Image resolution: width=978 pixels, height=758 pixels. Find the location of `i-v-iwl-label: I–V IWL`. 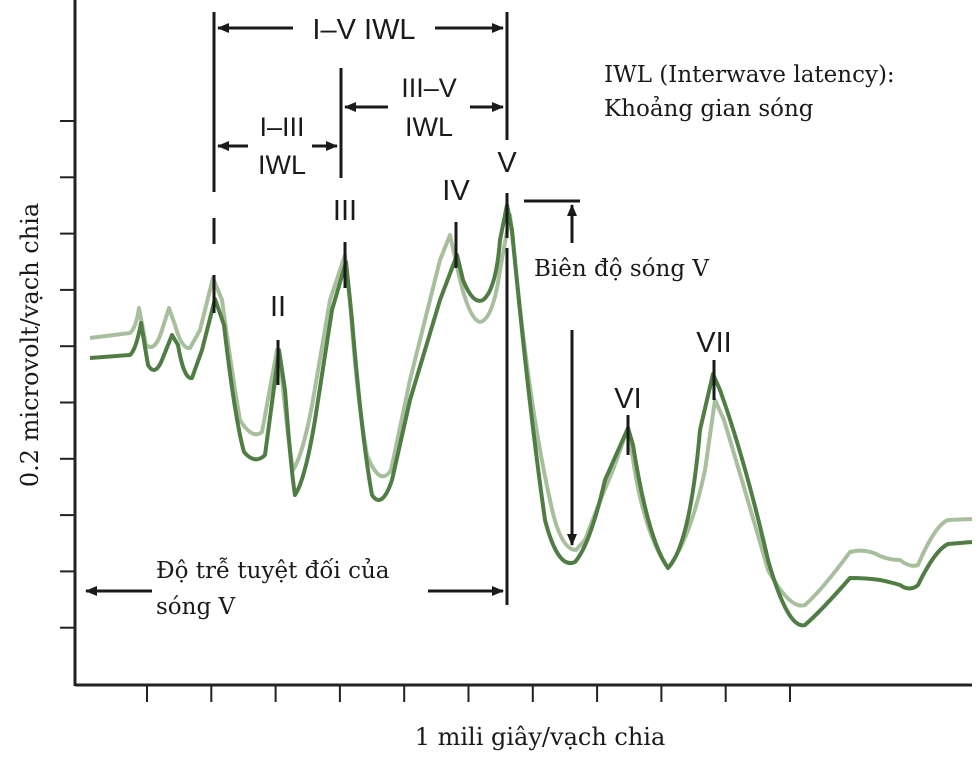

i-v-iwl-label: I–V IWL is located at coordinates (363, 30).